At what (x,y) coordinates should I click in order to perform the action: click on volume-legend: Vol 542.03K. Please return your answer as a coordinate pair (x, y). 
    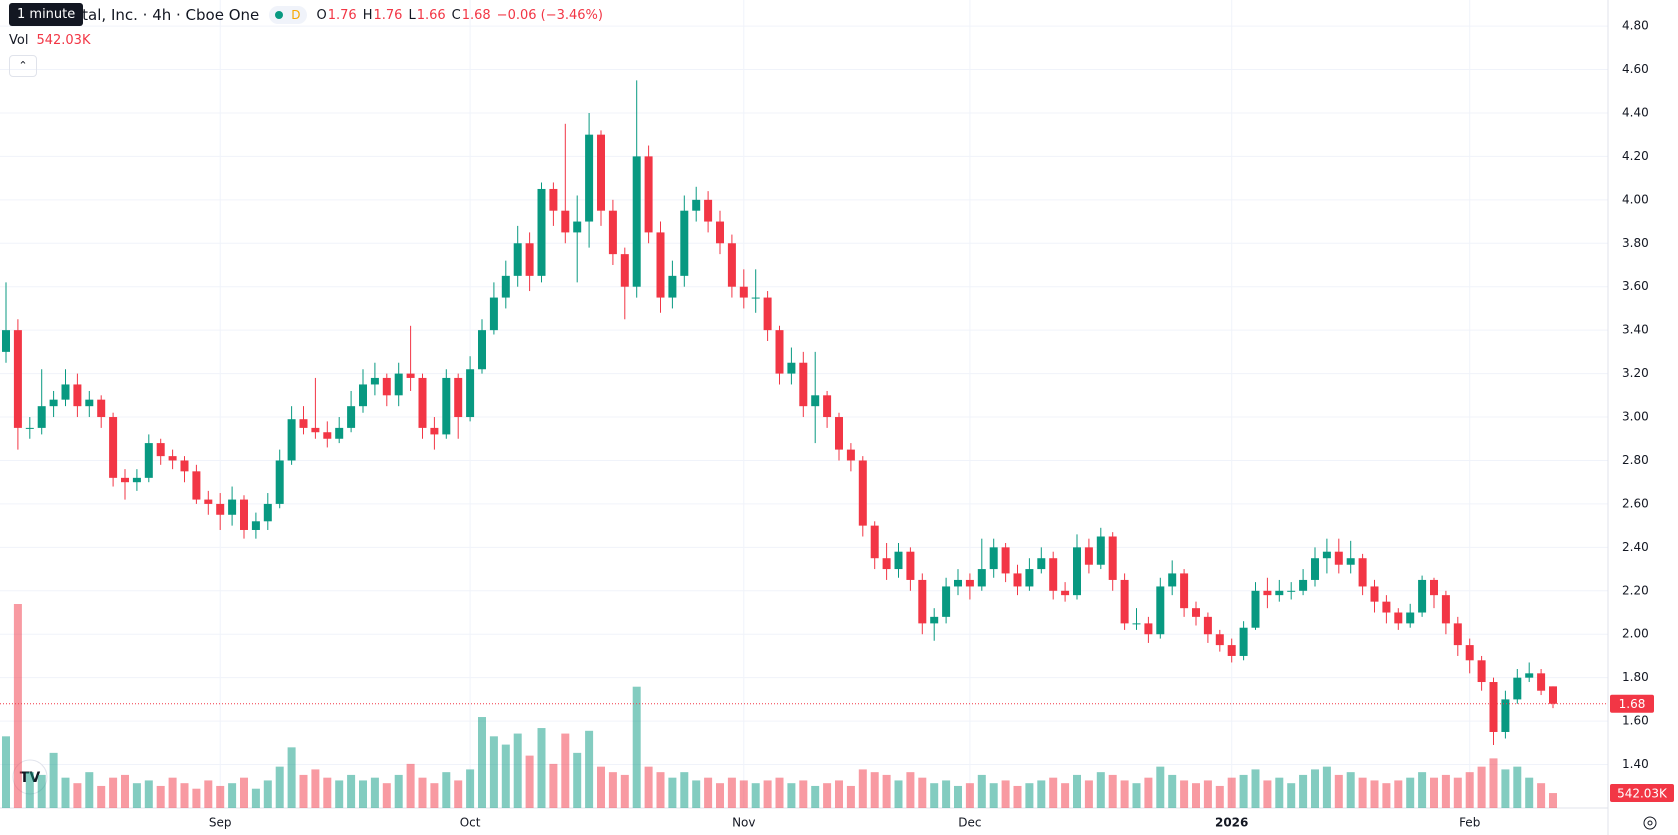
    Looking at the image, I should click on (49, 40).